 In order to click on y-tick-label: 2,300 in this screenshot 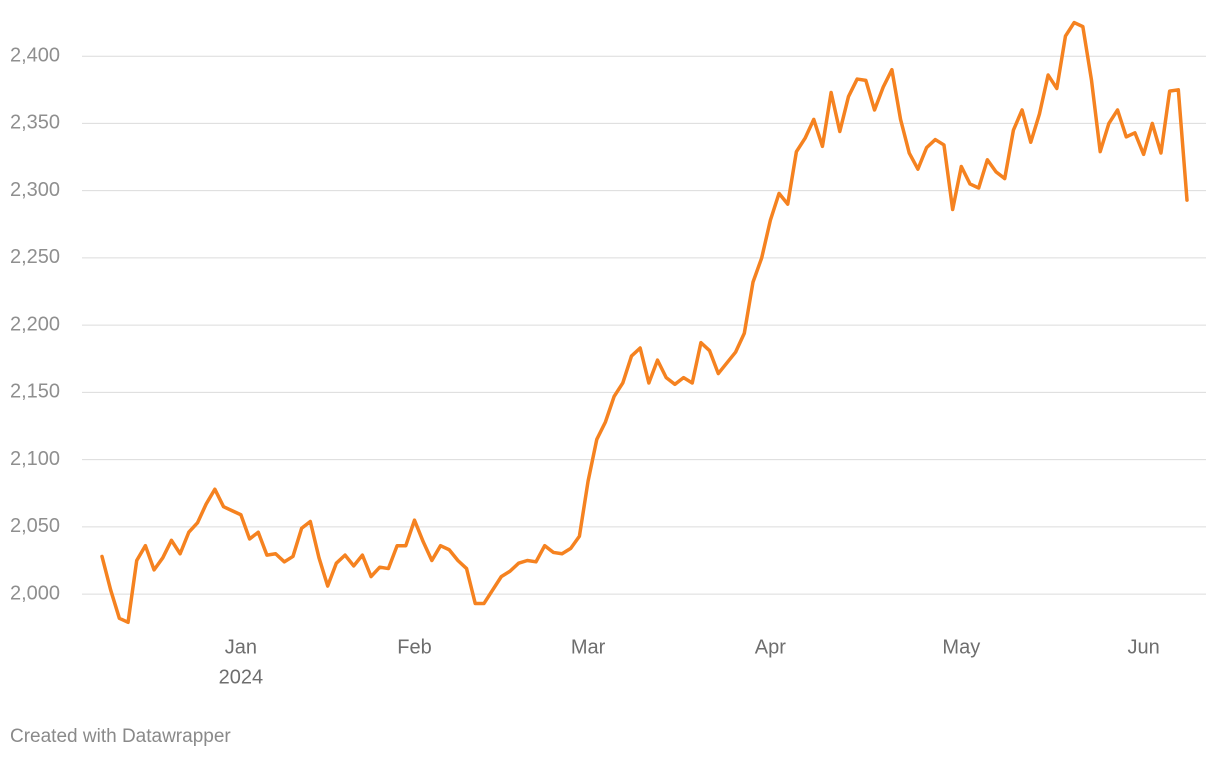, I will do `click(35, 190)`.